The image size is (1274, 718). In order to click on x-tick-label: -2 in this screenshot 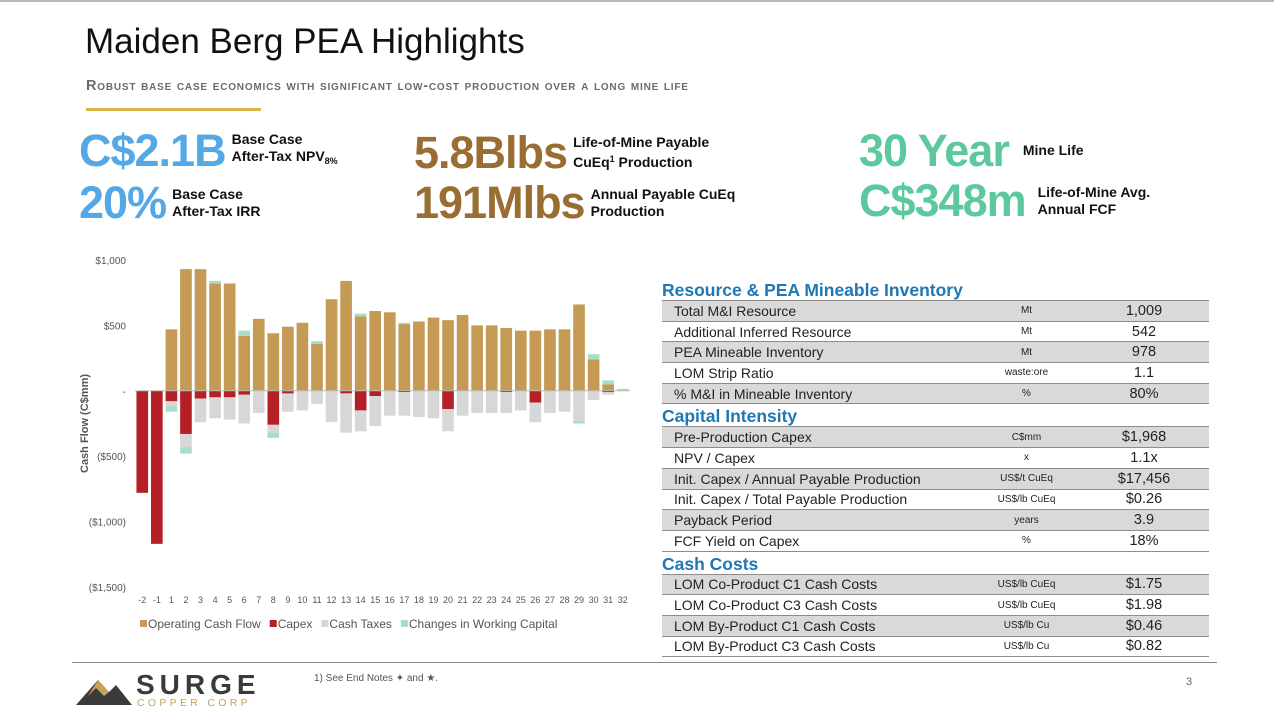, I will do `click(142, 600)`.